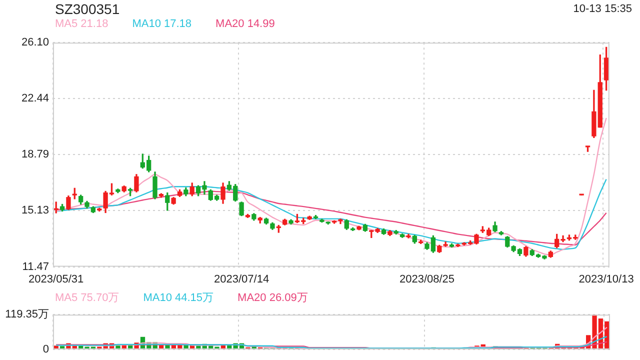  I want to click on x-tick-label: 2023/08/25, so click(427, 279).